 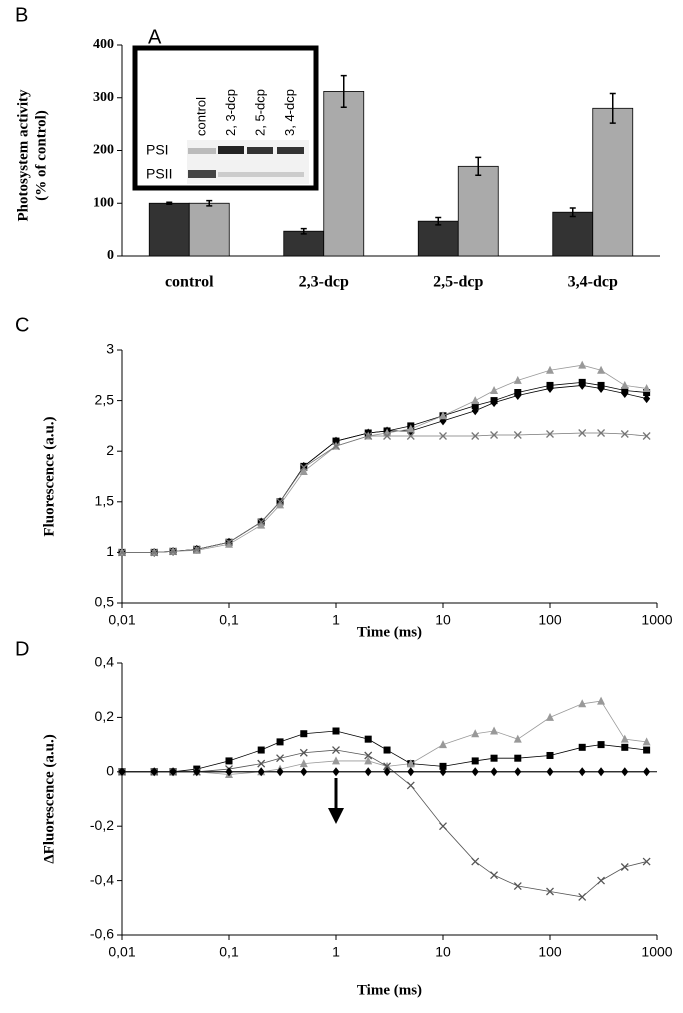 What do you see at coordinates (102, 879) in the screenshot?
I see `y-tick-label: -0,4` at bounding box center [102, 879].